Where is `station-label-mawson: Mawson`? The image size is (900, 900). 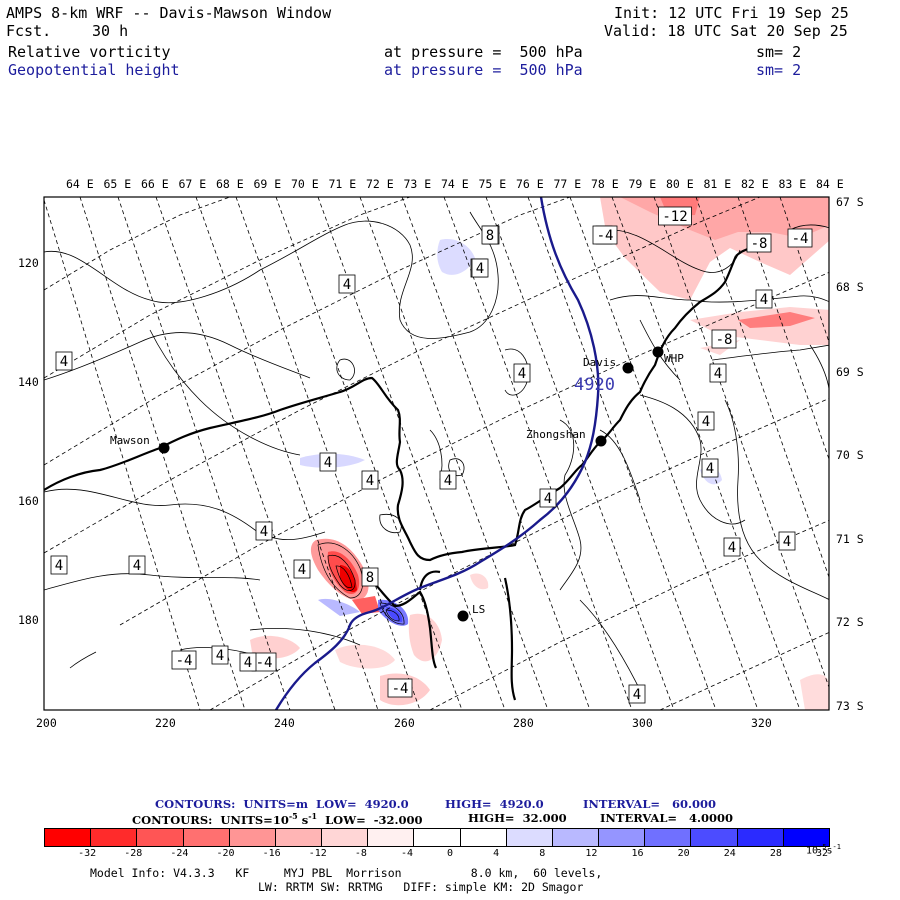
station-label-mawson: Mawson is located at coordinates (130, 440).